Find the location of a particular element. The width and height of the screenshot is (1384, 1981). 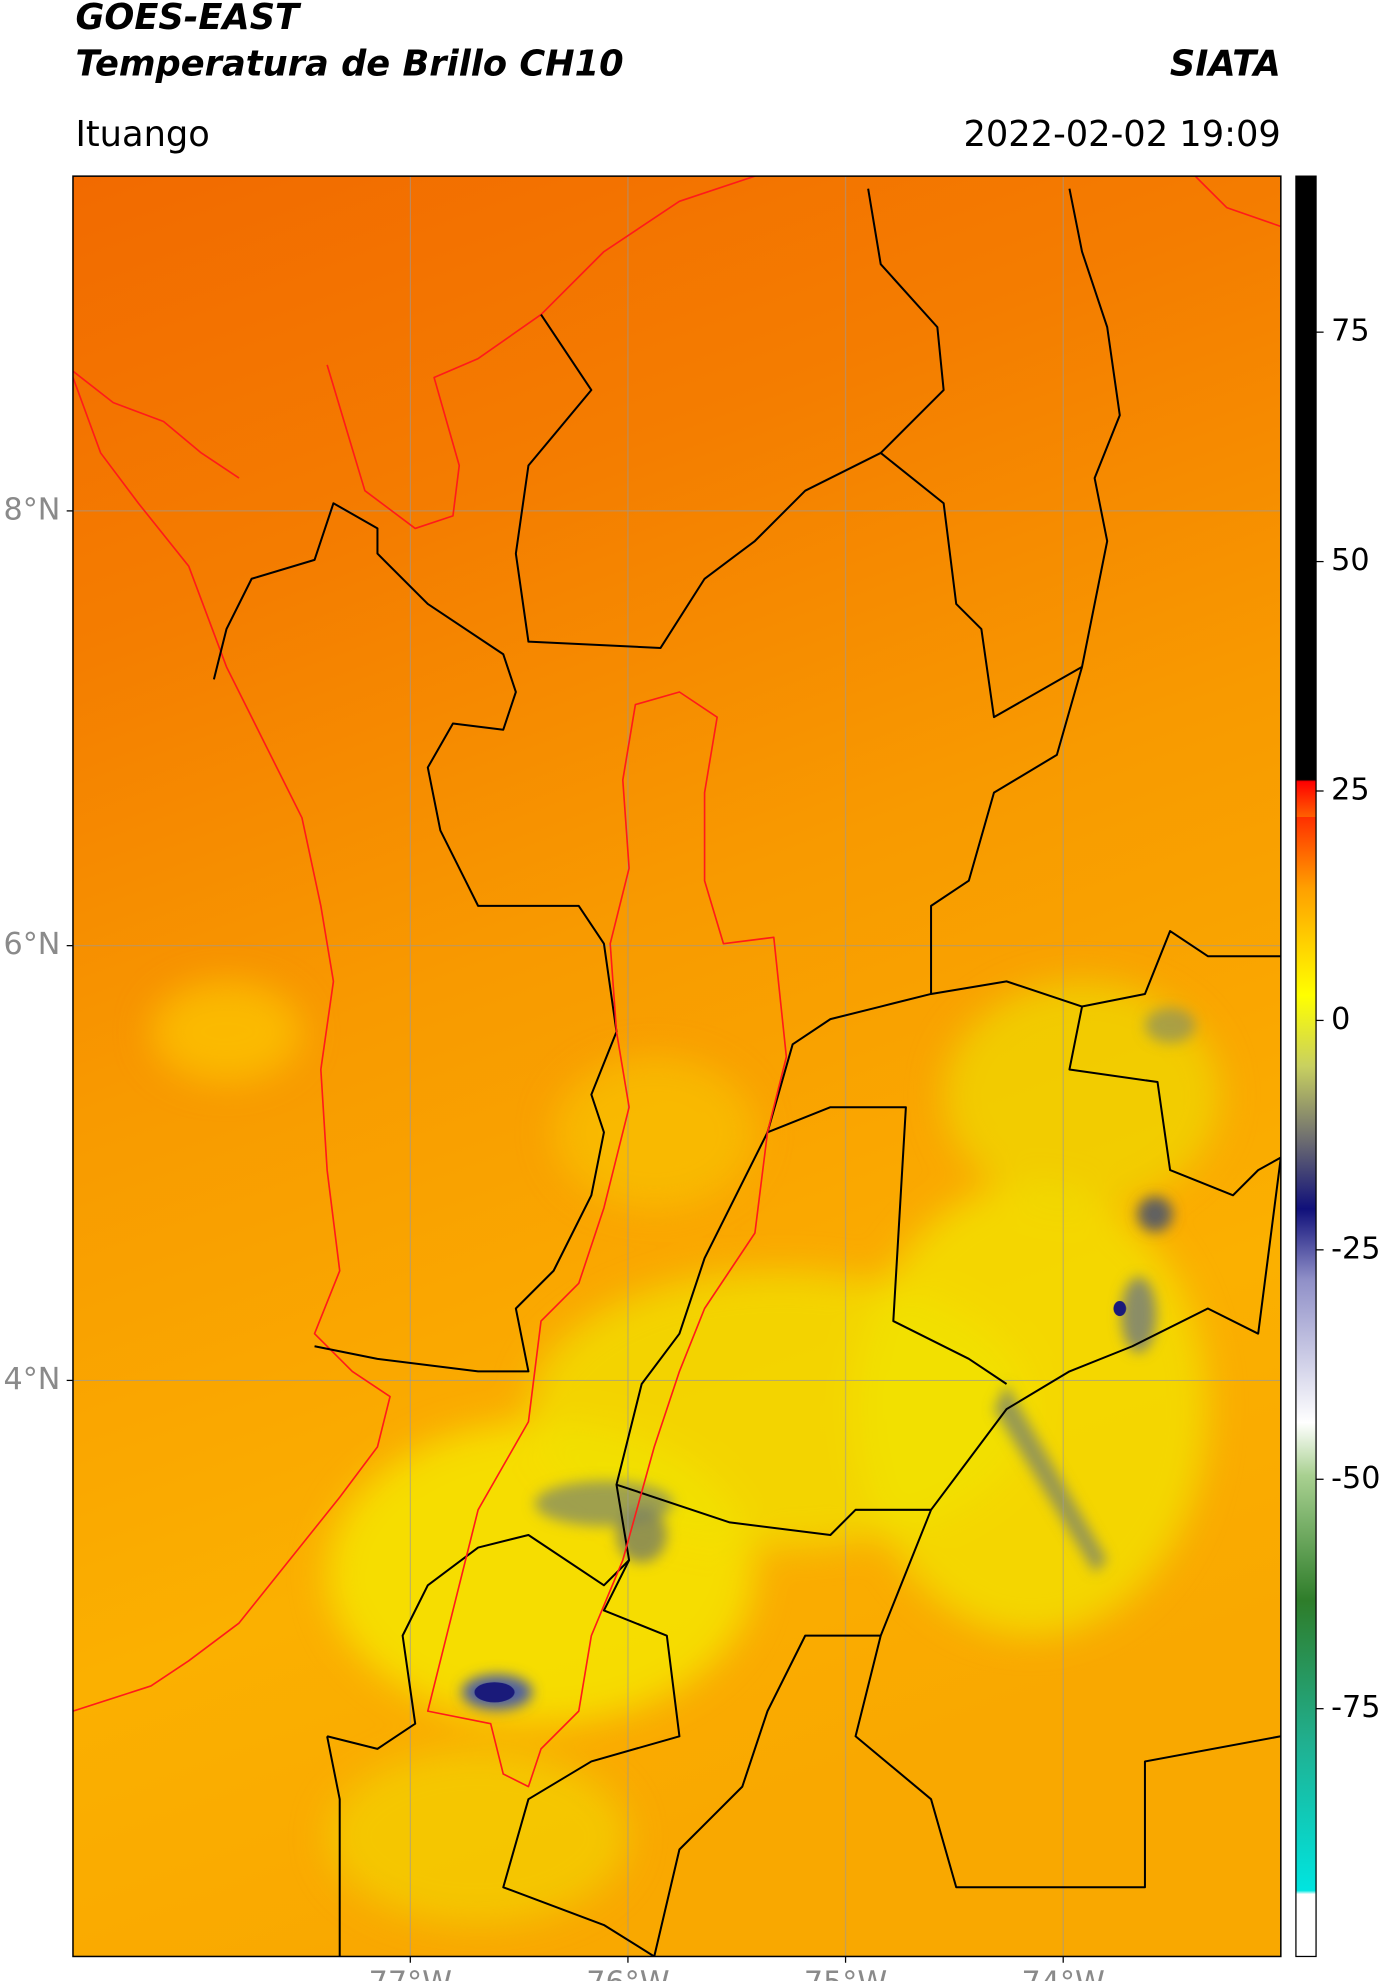

colorbar-tick-label: -25 is located at coordinates (1355, 1248).